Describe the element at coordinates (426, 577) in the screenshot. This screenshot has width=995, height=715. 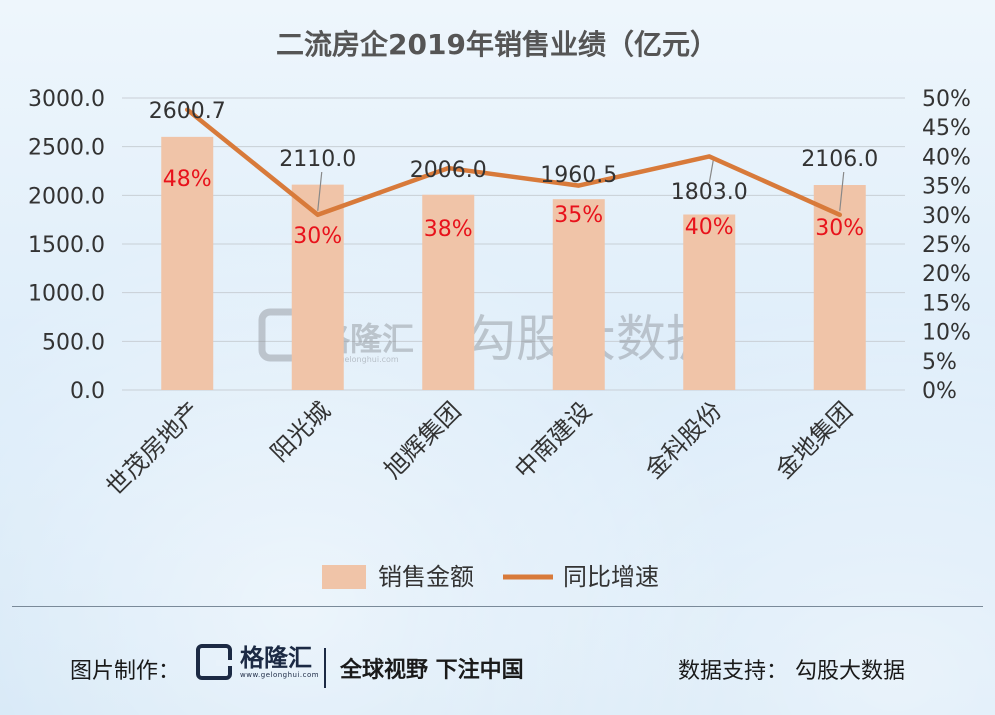
I see `legend-bar-label: 销售金额` at that location.